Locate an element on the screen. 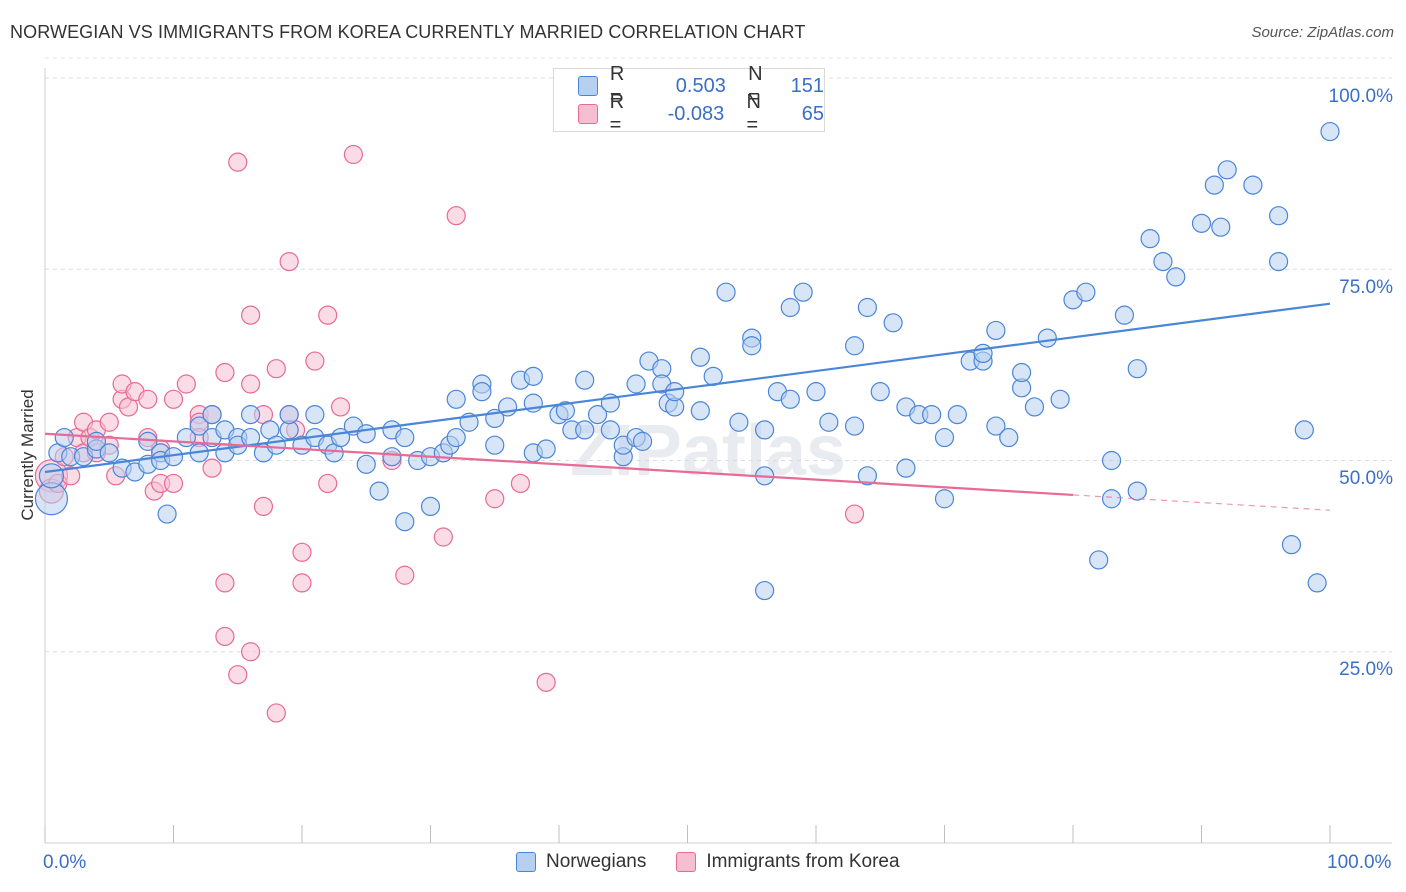 Image resolution: width=1406 pixels, height=892 pixels. legend-item-korea: Immigrants from Korea is located at coordinates (788, 862).